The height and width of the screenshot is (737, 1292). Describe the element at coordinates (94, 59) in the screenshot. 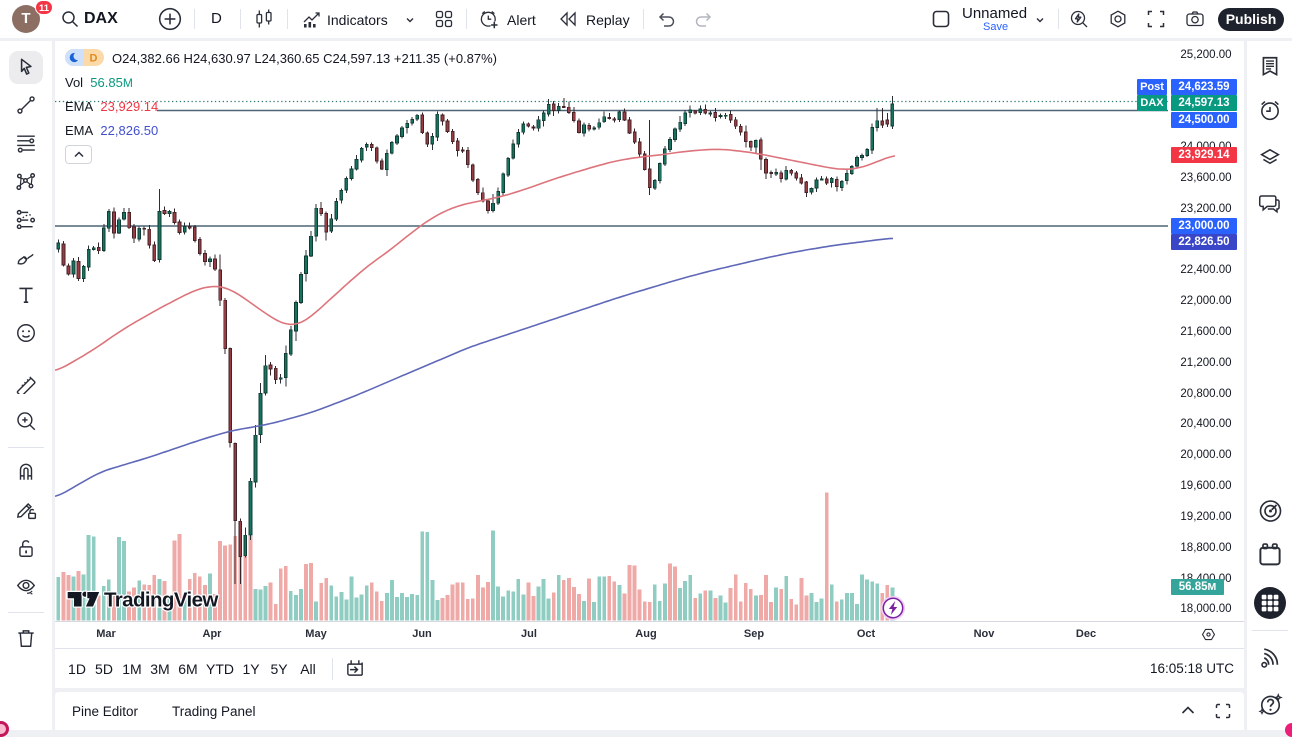

I see `svg-text: D` at that location.